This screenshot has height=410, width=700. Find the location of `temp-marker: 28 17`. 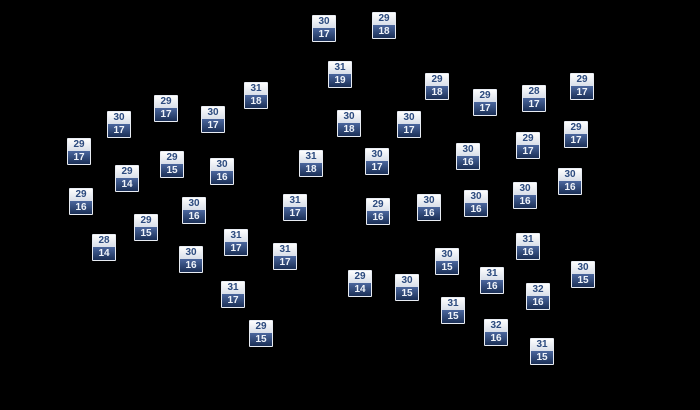

temp-marker: 28 17 is located at coordinates (534, 98).